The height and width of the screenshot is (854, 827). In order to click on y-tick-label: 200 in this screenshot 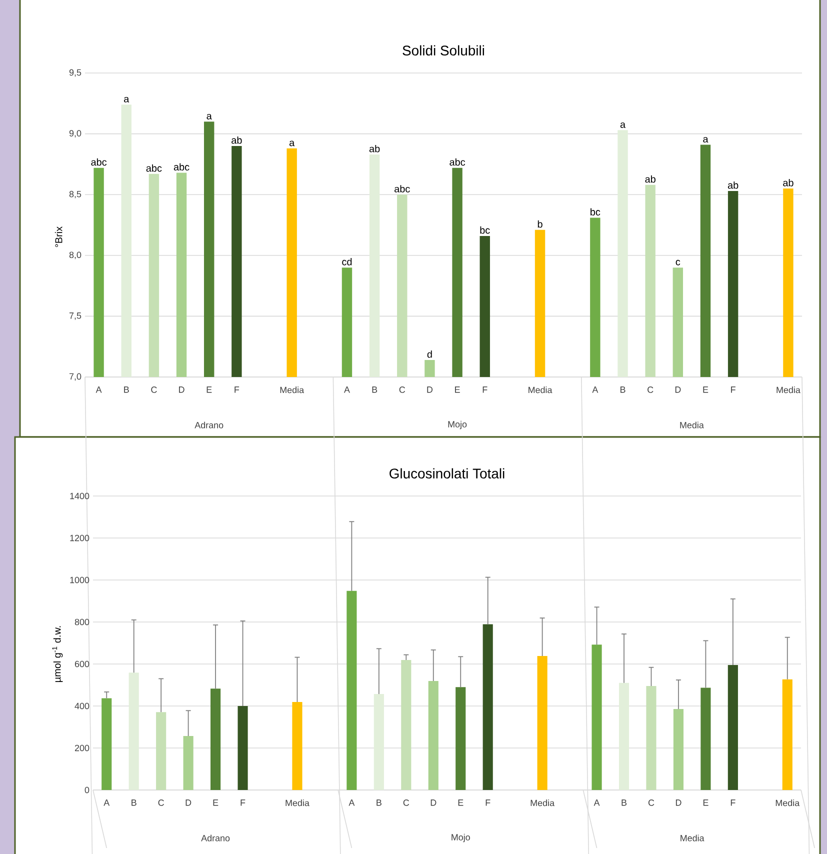, I will do `click(82, 748)`.